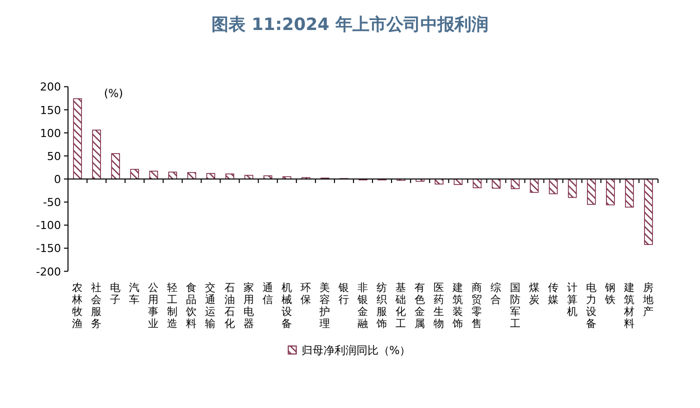  I want to click on x-tick-label: 电子, so click(116, 293).